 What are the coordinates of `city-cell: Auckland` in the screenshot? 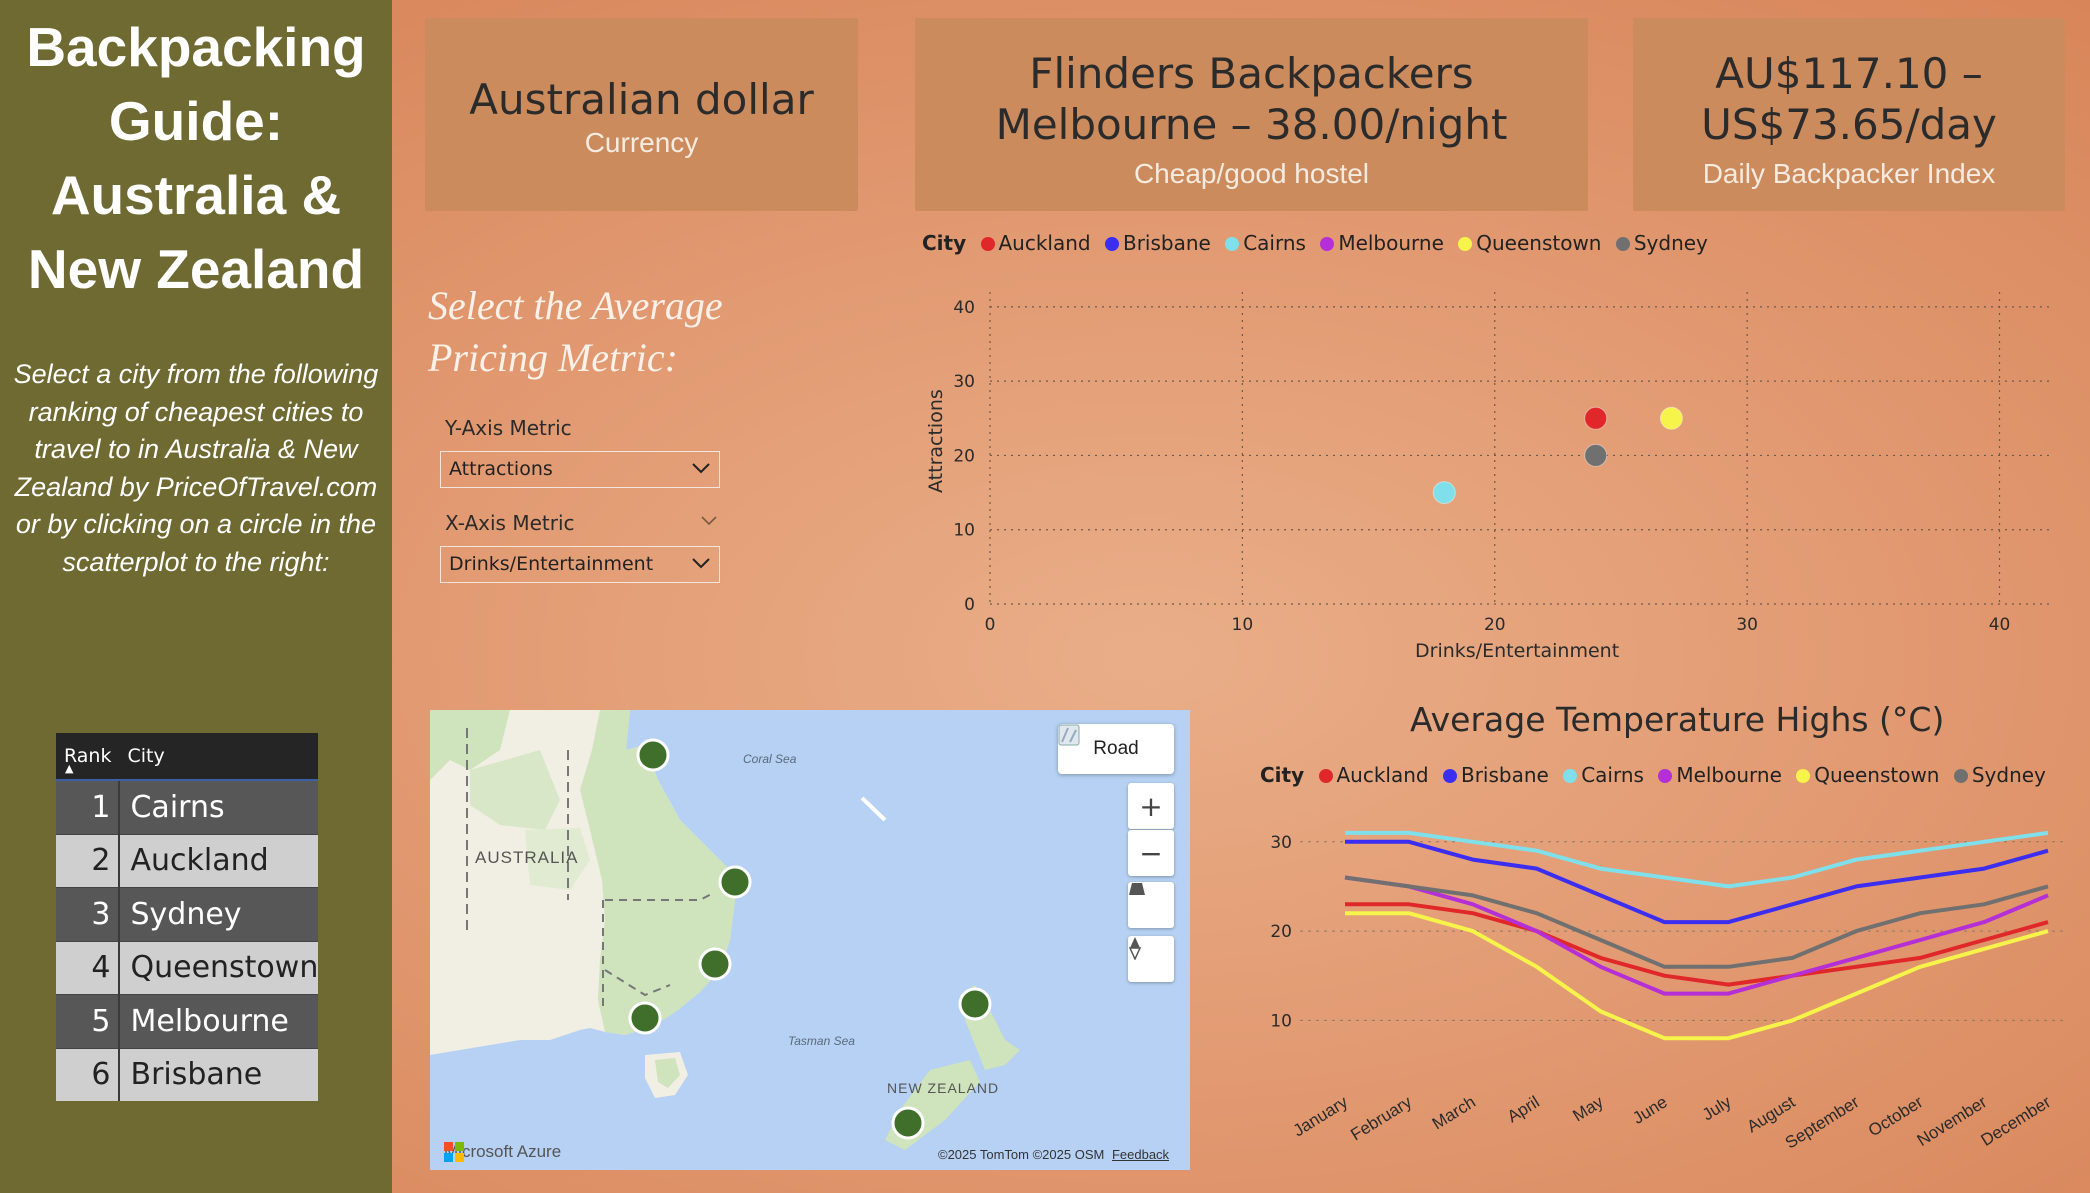 It's located at (218, 860).